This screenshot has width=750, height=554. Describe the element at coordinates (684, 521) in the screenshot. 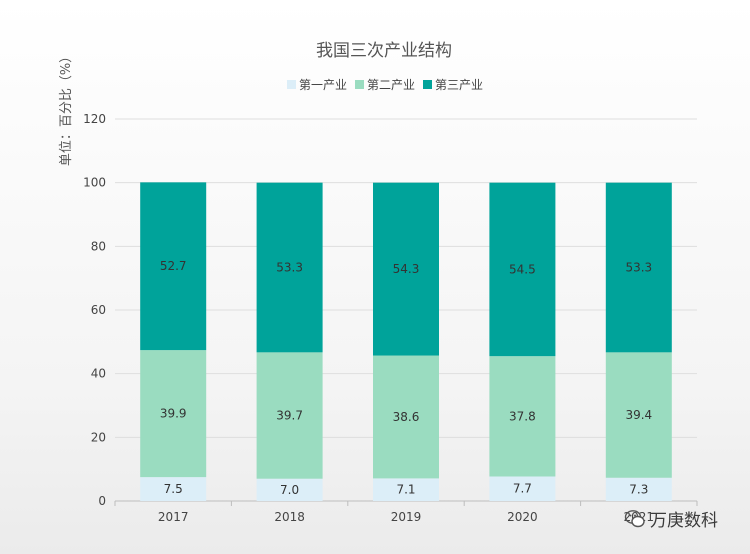

I see `watermark-text: 万庚数科` at that location.